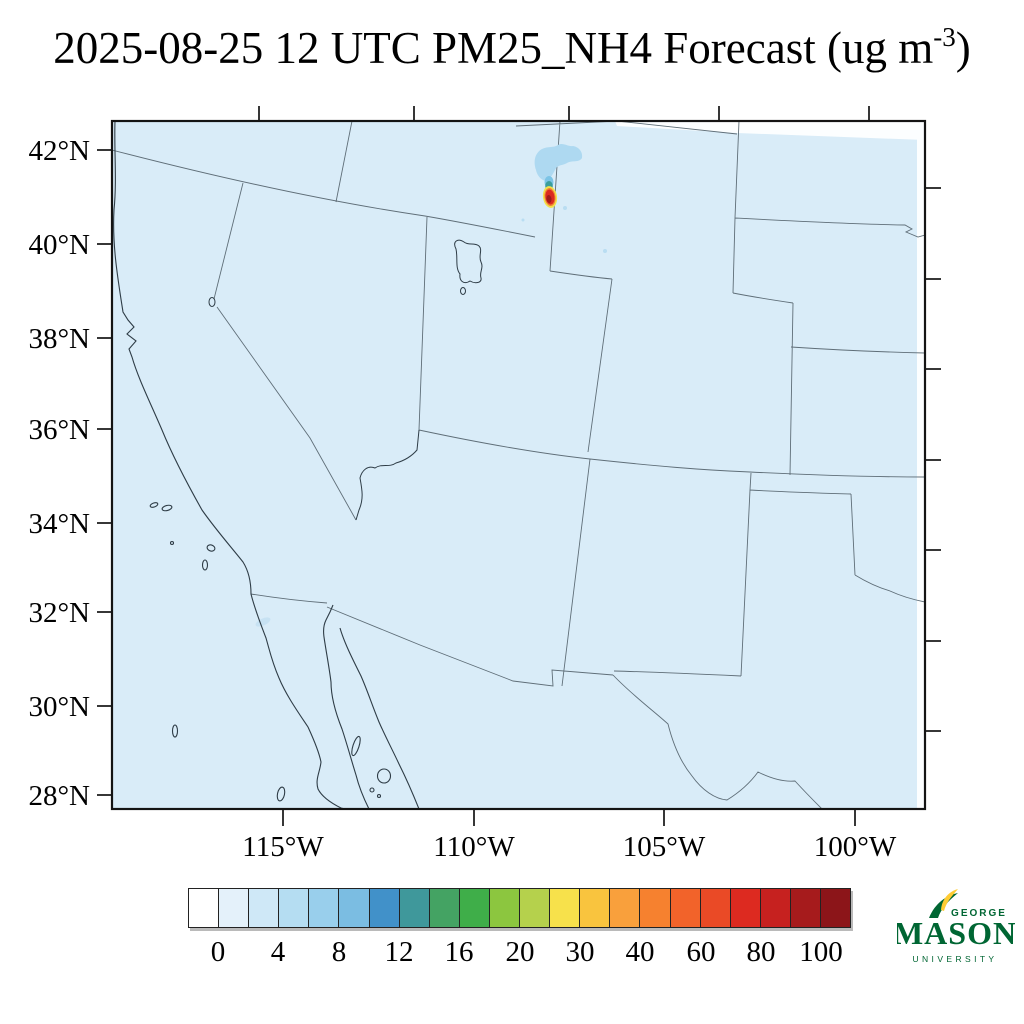 The height and width of the screenshot is (1024, 1024). I want to click on logo-george: GEORGE, so click(979, 913).